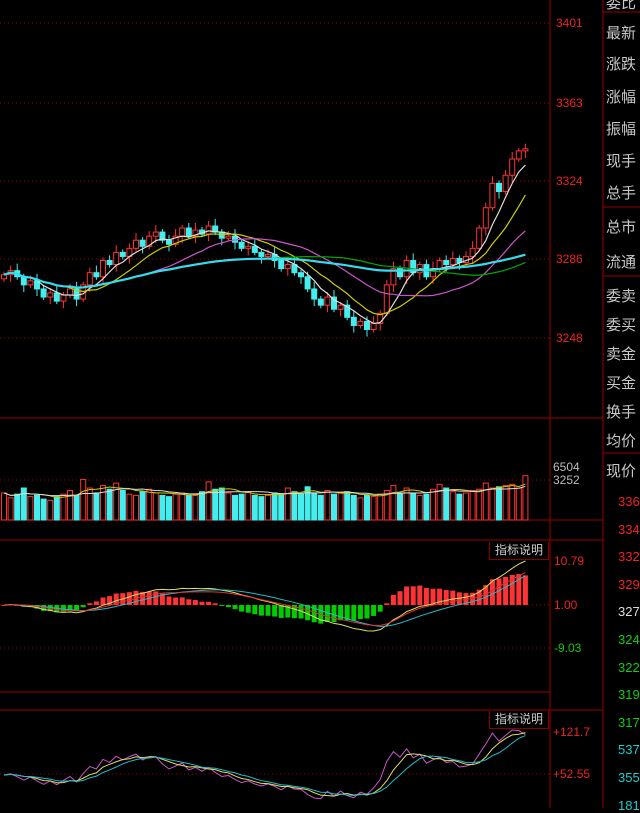 This screenshot has height=813, width=640. What do you see at coordinates (629, 584) in the screenshot?
I see `price-level: 329` at bounding box center [629, 584].